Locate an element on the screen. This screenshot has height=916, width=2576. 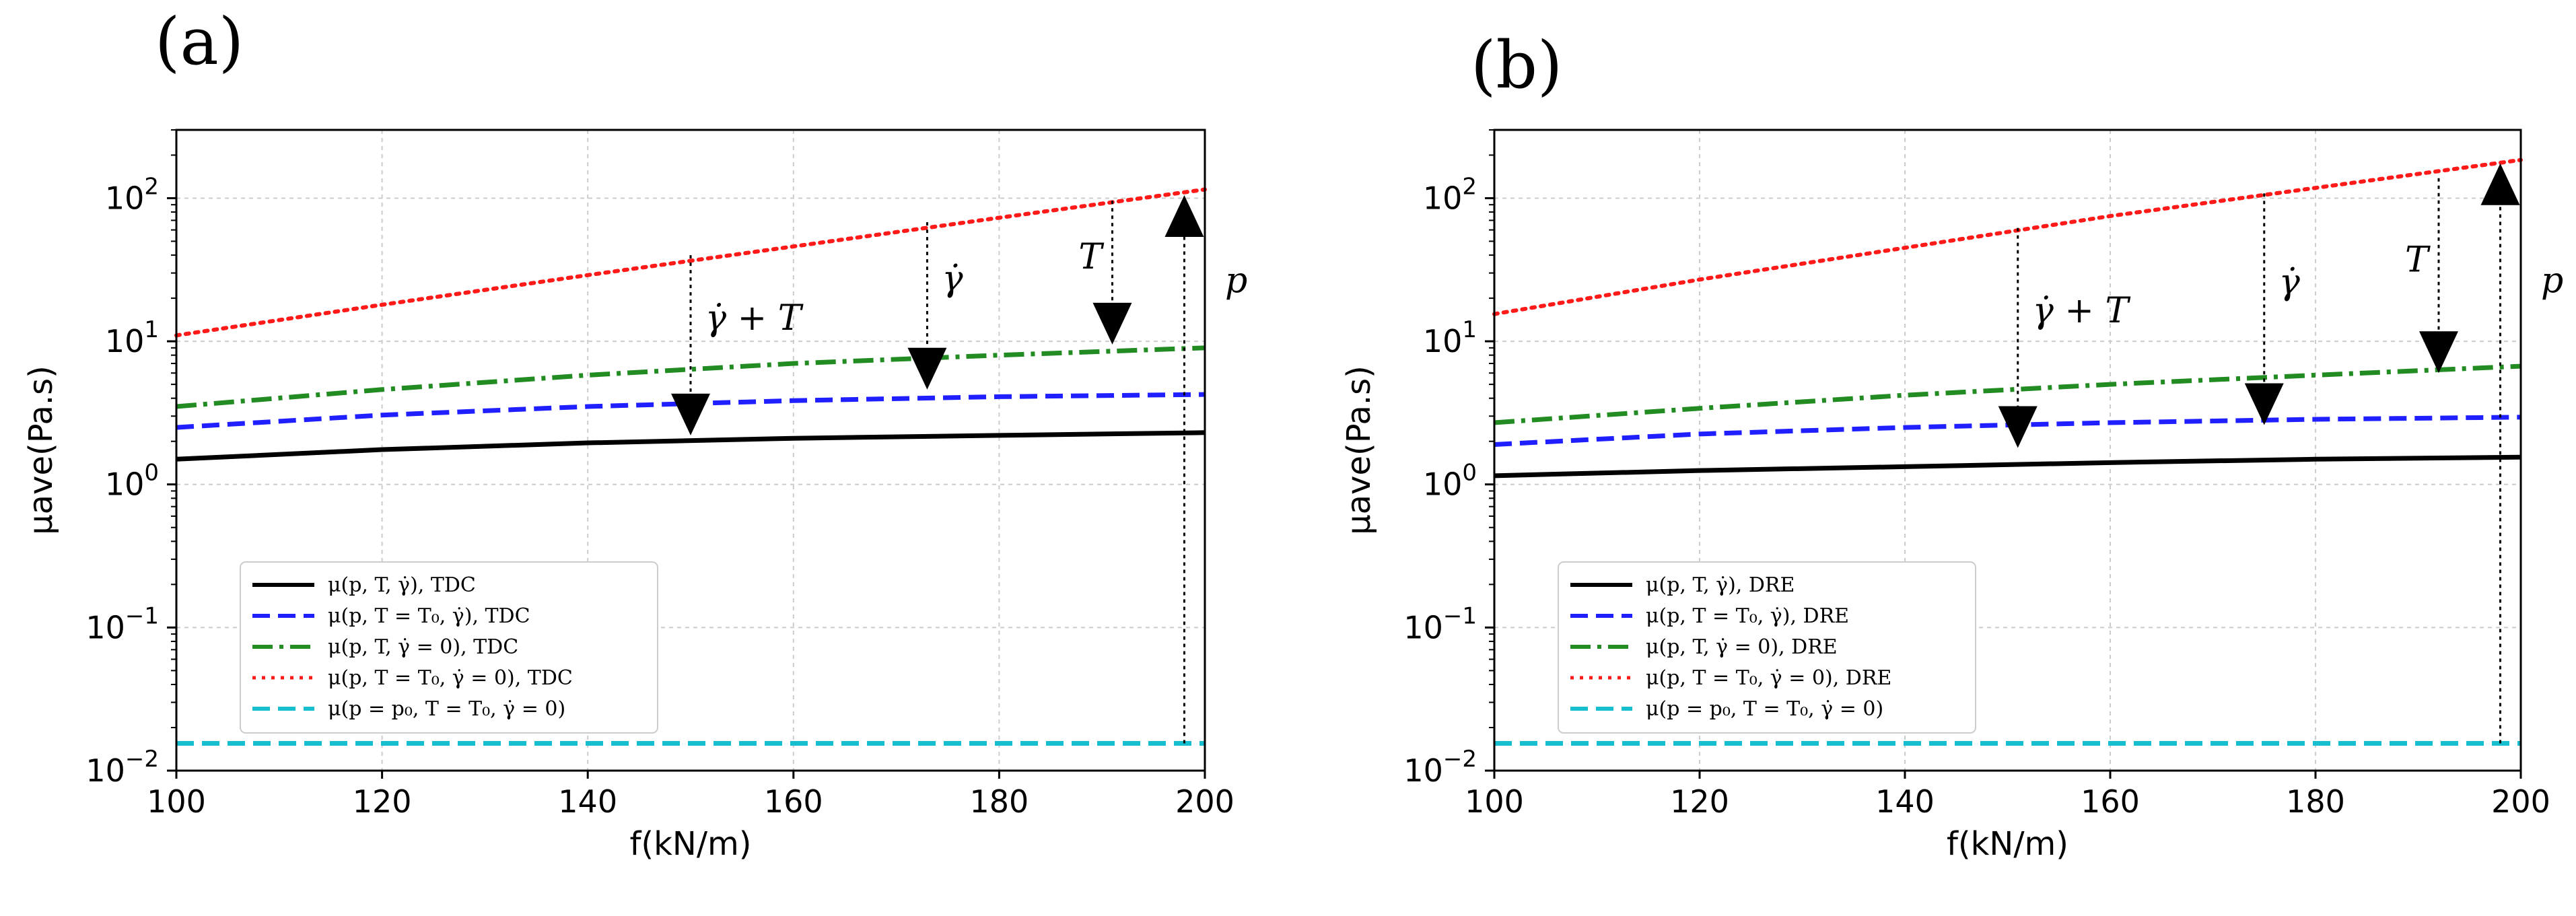
legend-entry: μ(p, T, γ̇ = 0), DRE is located at coordinates (1742, 647).